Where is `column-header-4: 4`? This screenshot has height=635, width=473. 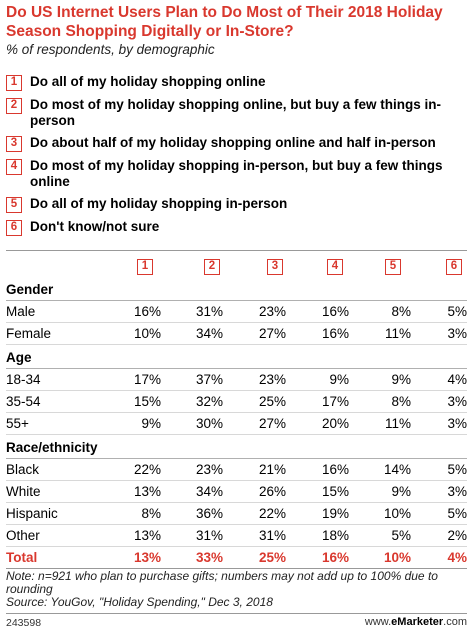 column-header-4: 4 is located at coordinates (335, 267).